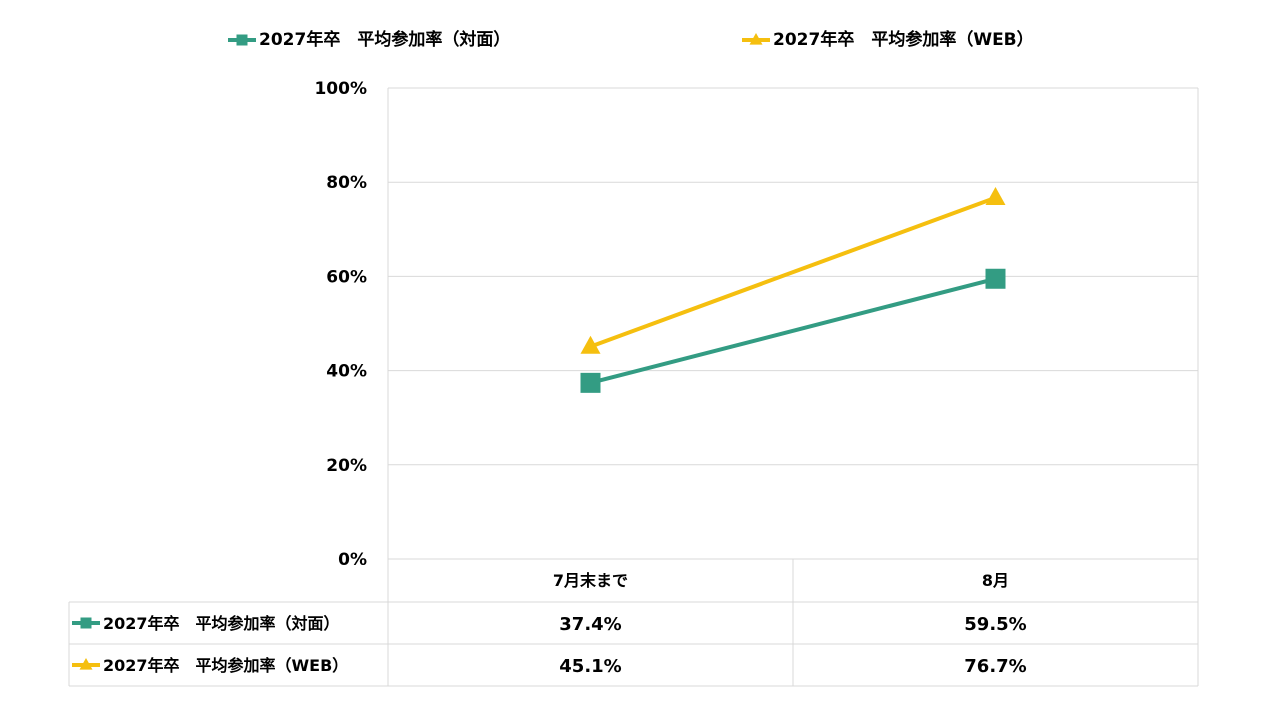 This screenshot has width=1280, height=720. What do you see at coordinates (352, 560) in the screenshot?
I see `y-tick-label: 0%` at bounding box center [352, 560].